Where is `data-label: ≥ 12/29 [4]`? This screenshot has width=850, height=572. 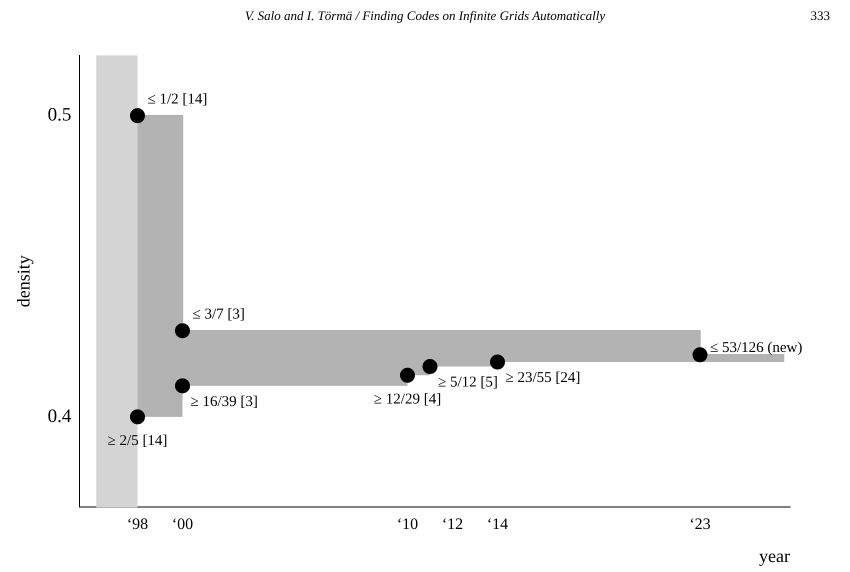 data-label: ≥ 12/29 [4] is located at coordinates (408, 399).